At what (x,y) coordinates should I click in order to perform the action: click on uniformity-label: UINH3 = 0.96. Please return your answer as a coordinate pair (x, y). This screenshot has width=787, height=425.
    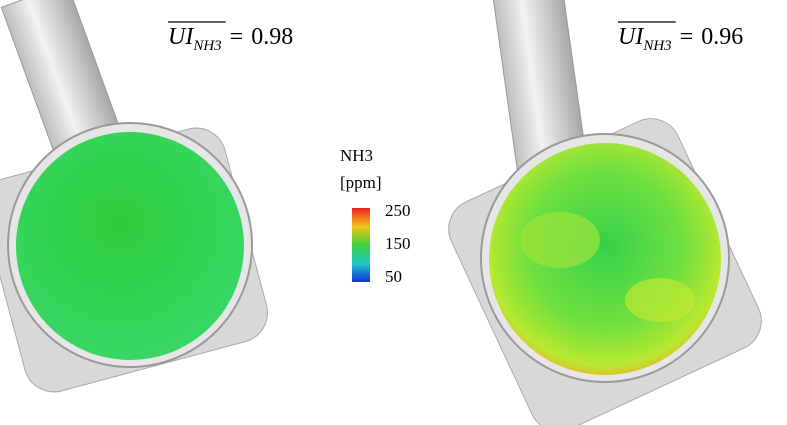
    Looking at the image, I should click on (680, 39).